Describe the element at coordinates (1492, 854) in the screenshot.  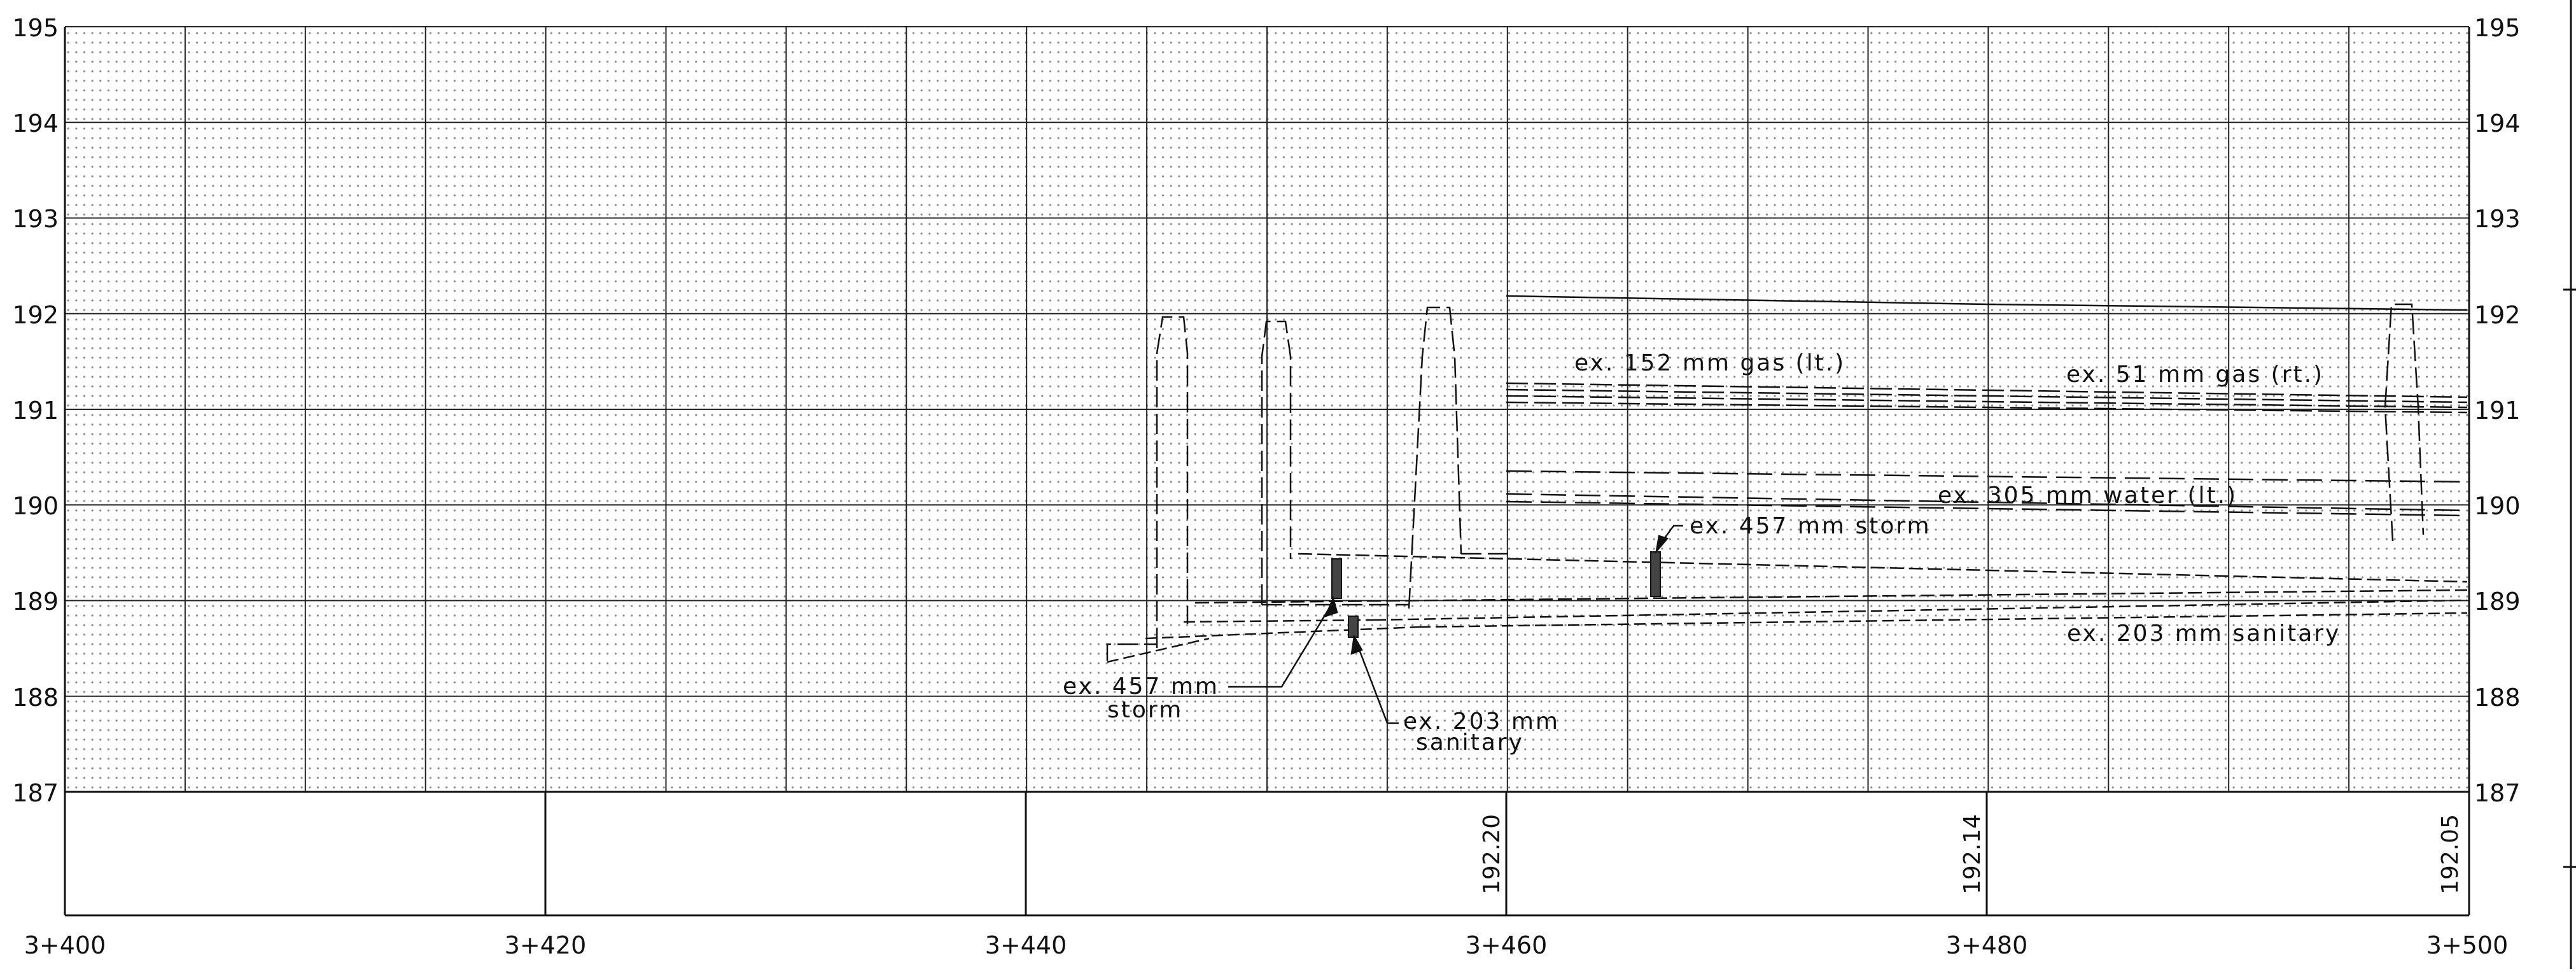
I see `grade-elevation-label: 192.20` at that location.